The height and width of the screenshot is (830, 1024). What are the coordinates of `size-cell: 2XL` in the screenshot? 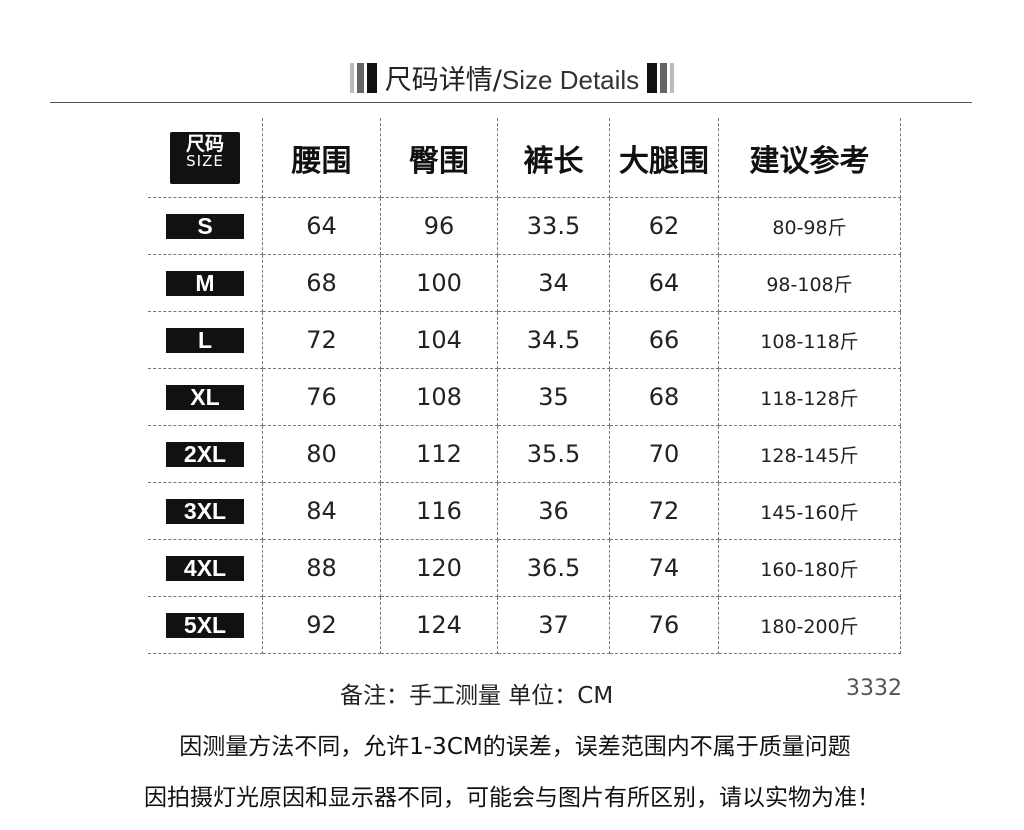 It's located at (205, 454).